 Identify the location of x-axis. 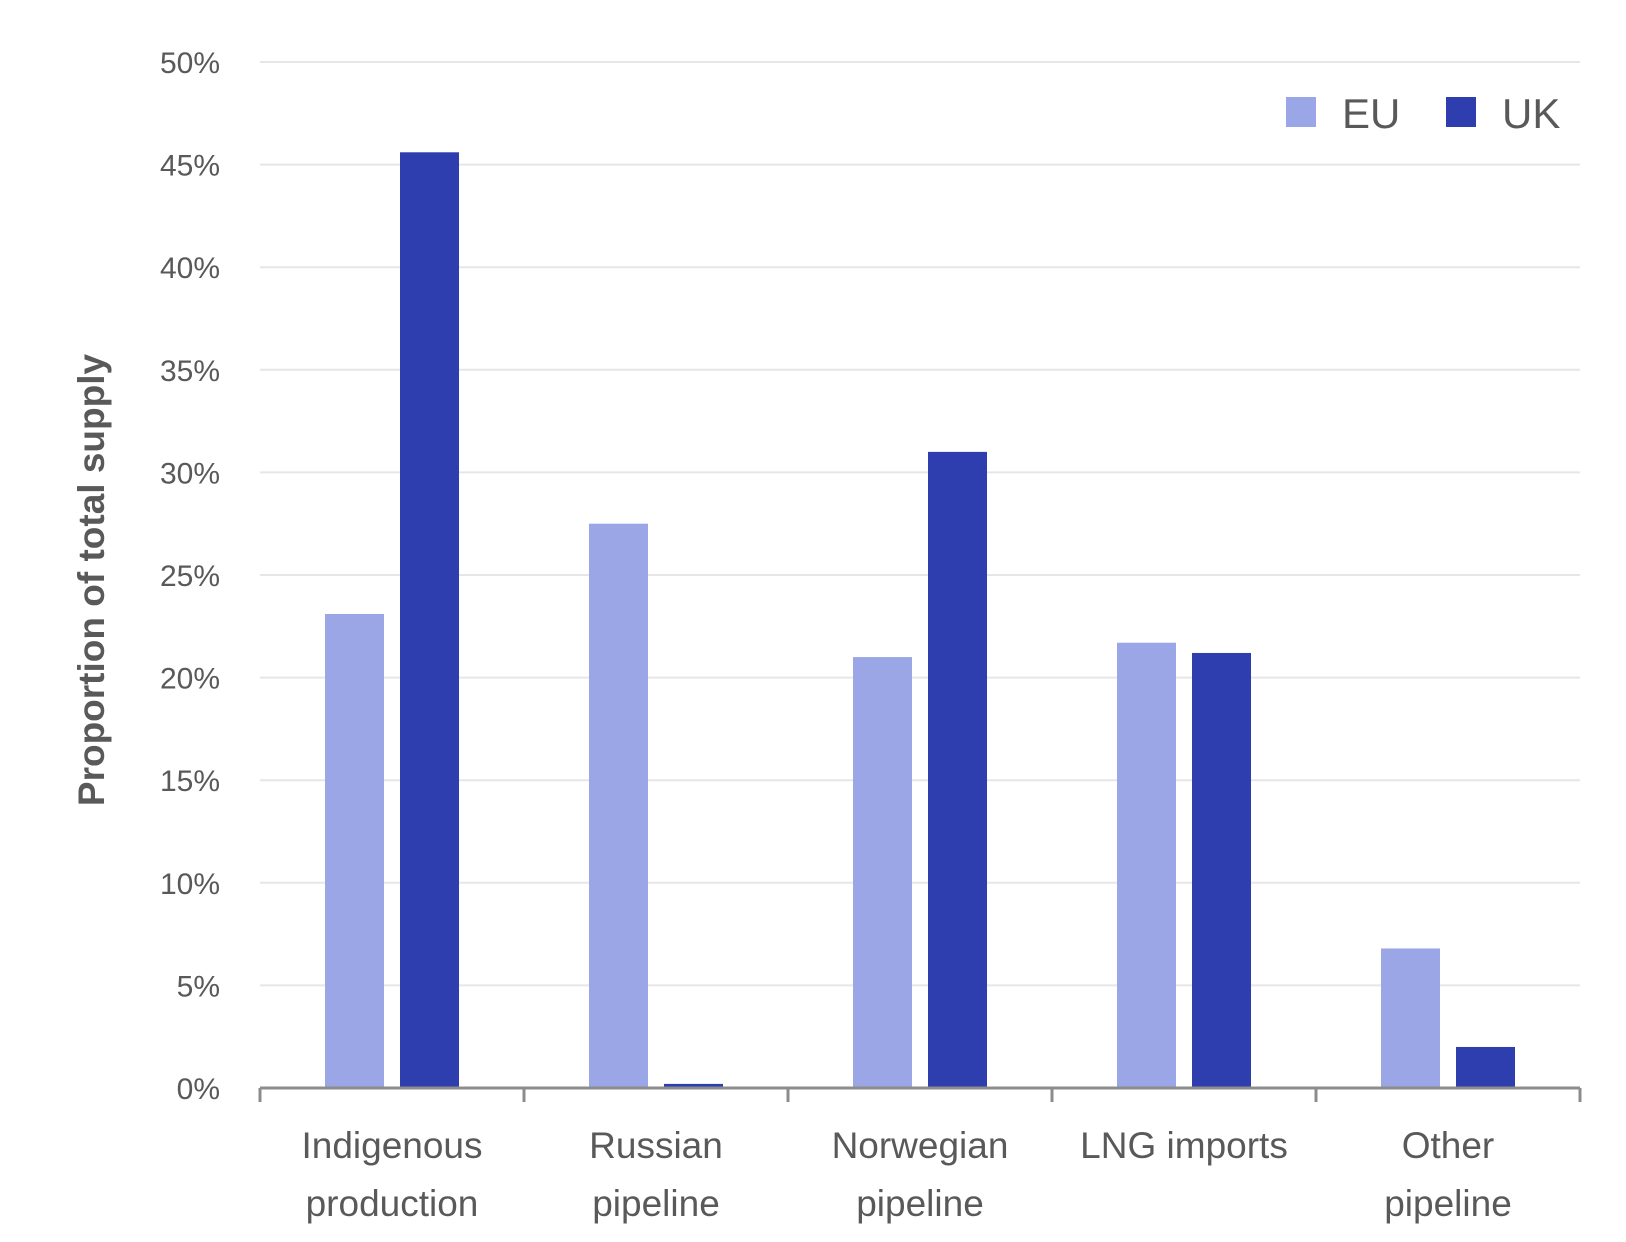
(920, 1094).